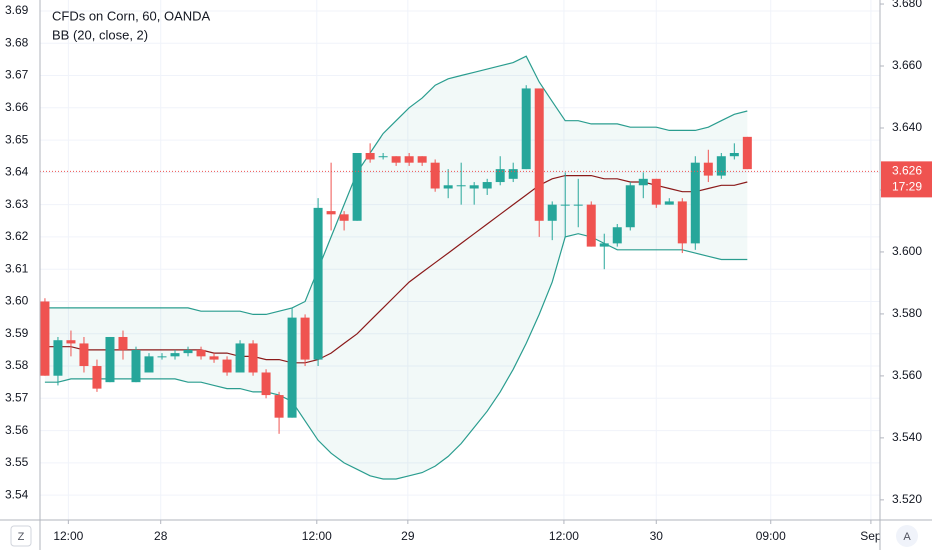 The image size is (932, 550). What do you see at coordinates (907, 313) in the screenshot?
I see `y2-tick-label: 3.580` at bounding box center [907, 313].